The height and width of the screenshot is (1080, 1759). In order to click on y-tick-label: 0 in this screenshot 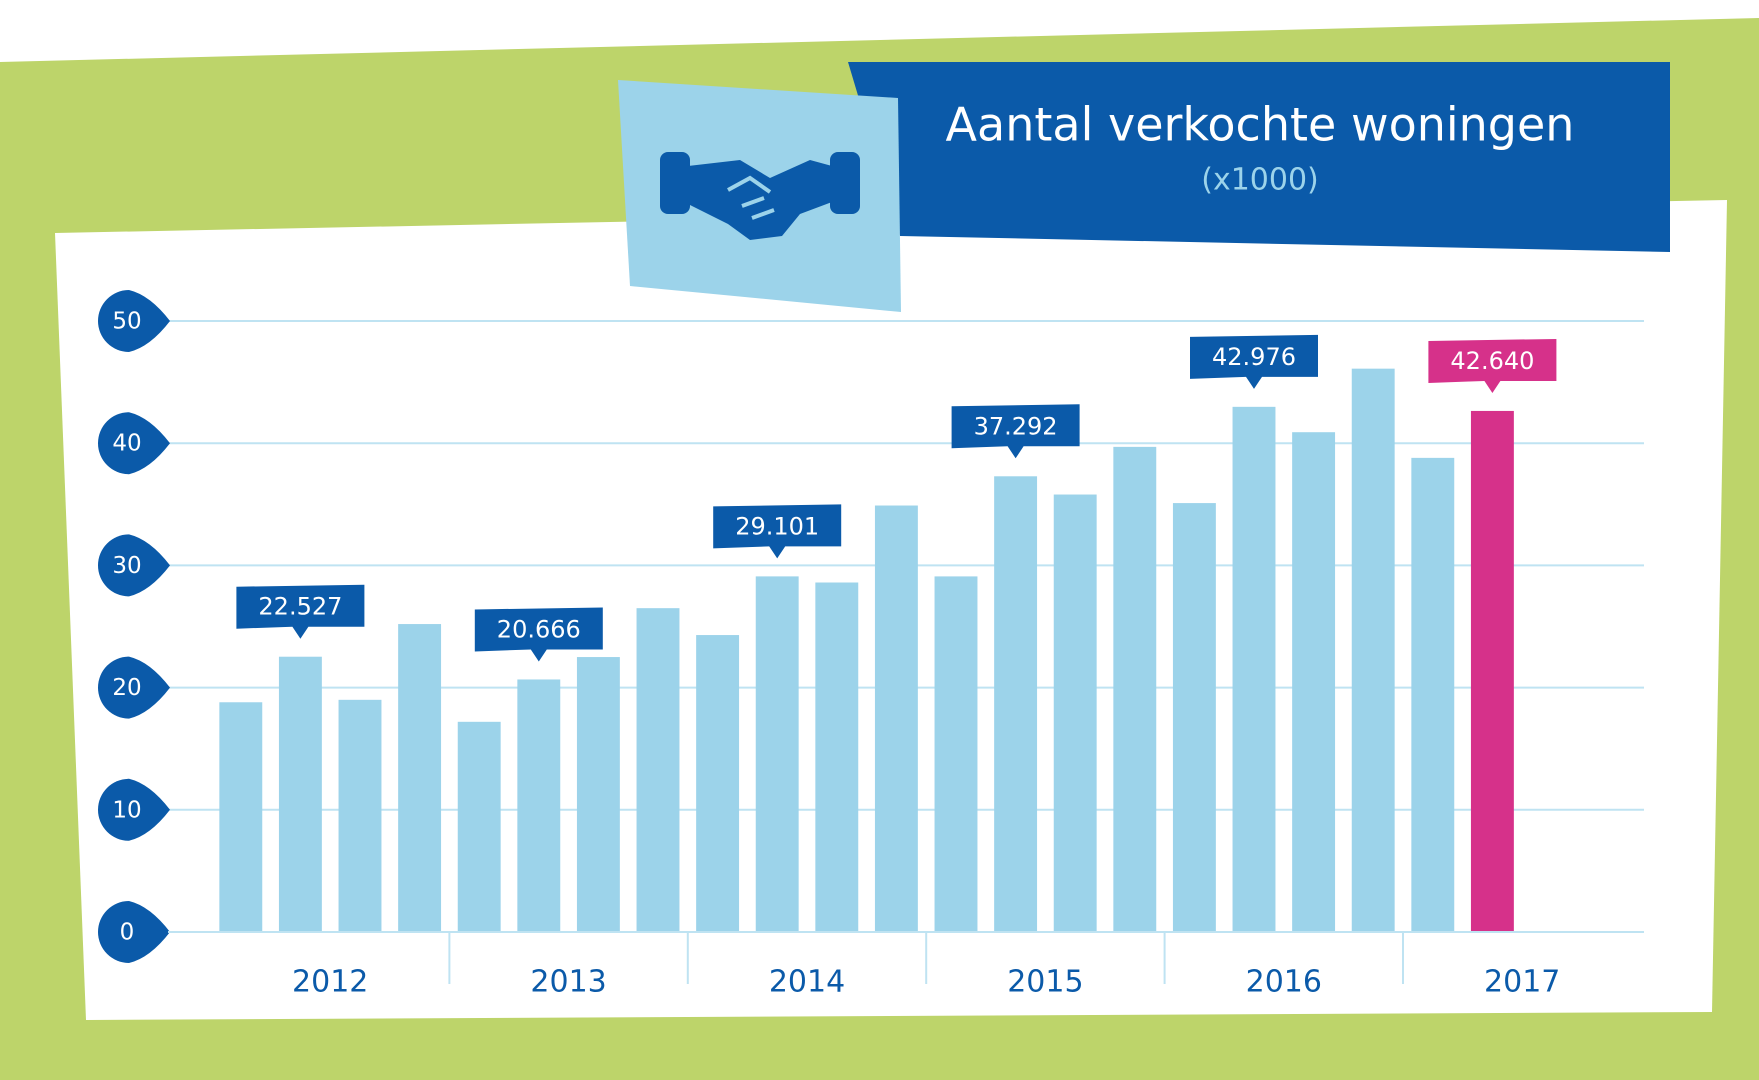, I will do `click(127, 933)`.